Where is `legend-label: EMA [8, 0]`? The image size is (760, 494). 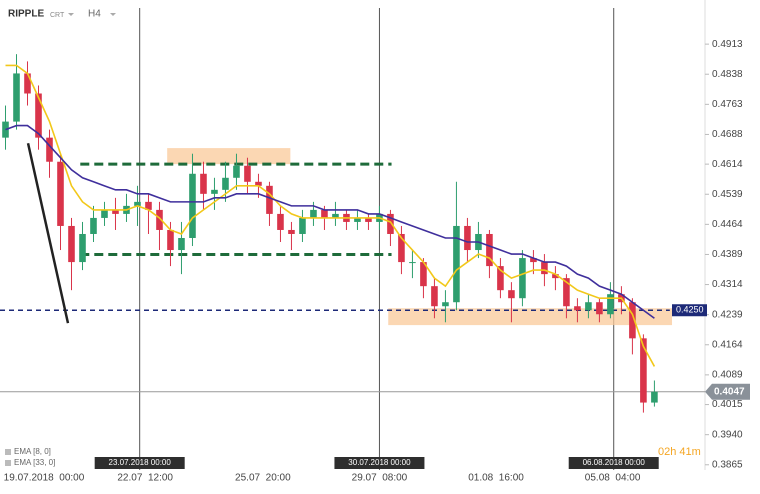
legend-label: EMA [8, 0] is located at coordinates (32, 451).